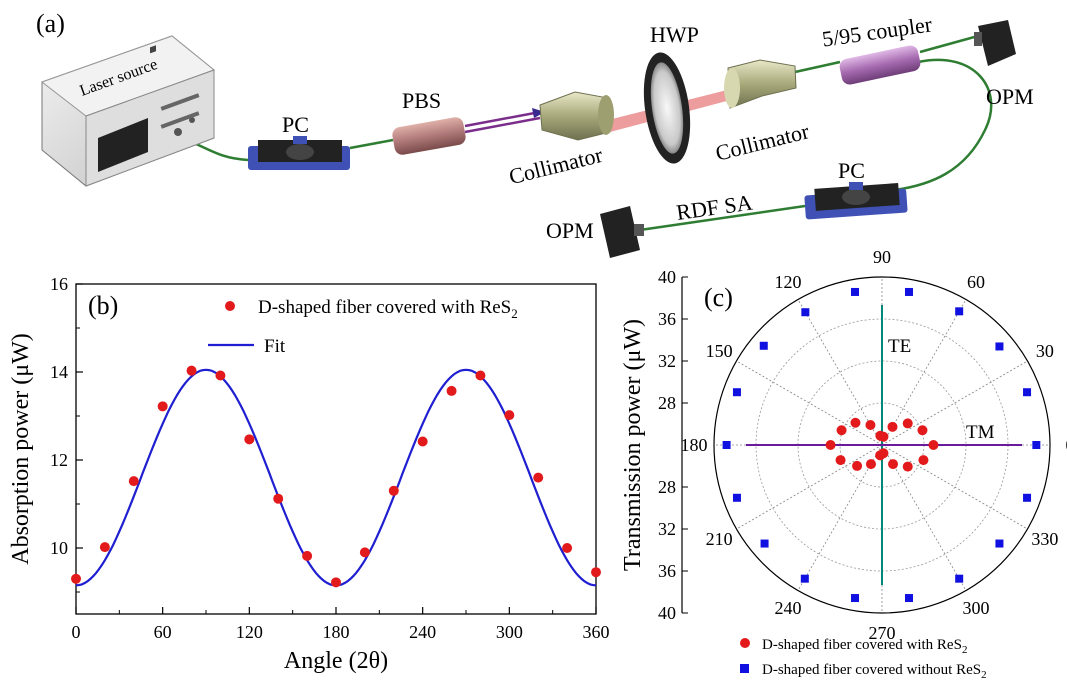 The height and width of the screenshot is (687, 1067). I want to click on fiber-coupler-opm, so click(949, 44).